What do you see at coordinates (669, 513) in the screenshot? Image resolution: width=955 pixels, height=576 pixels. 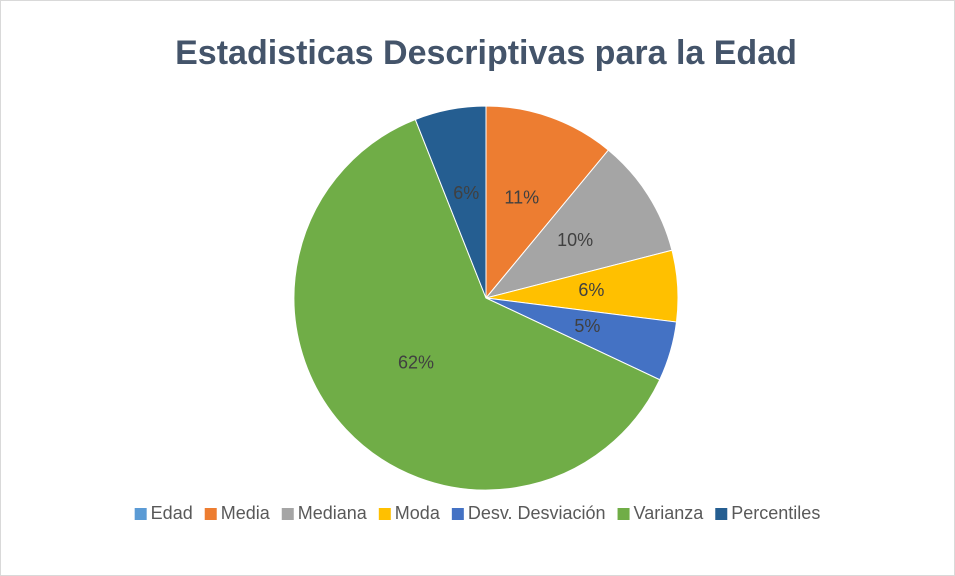 I see `legend-label: Varianza` at bounding box center [669, 513].